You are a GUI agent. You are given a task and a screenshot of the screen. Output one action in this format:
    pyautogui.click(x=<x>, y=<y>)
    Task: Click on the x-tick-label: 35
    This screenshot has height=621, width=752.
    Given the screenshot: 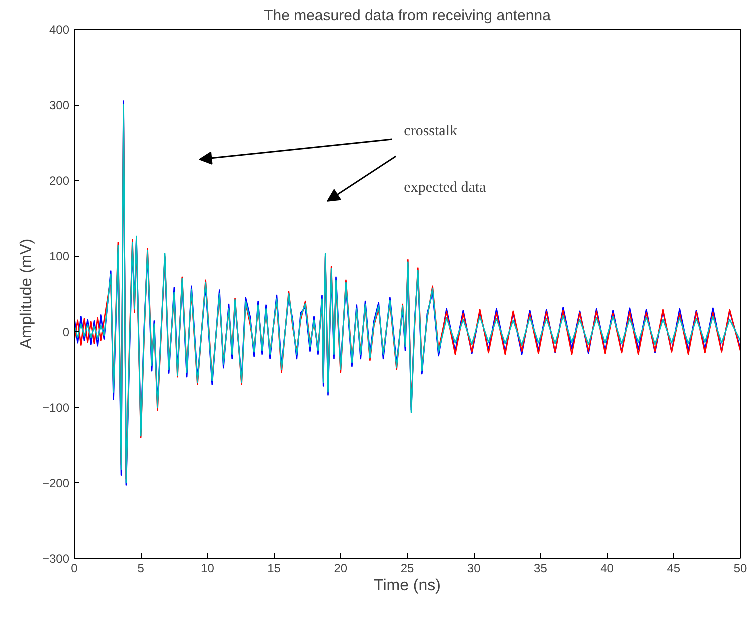 What is the action you would take?
    pyautogui.click(x=541, y=569)
    